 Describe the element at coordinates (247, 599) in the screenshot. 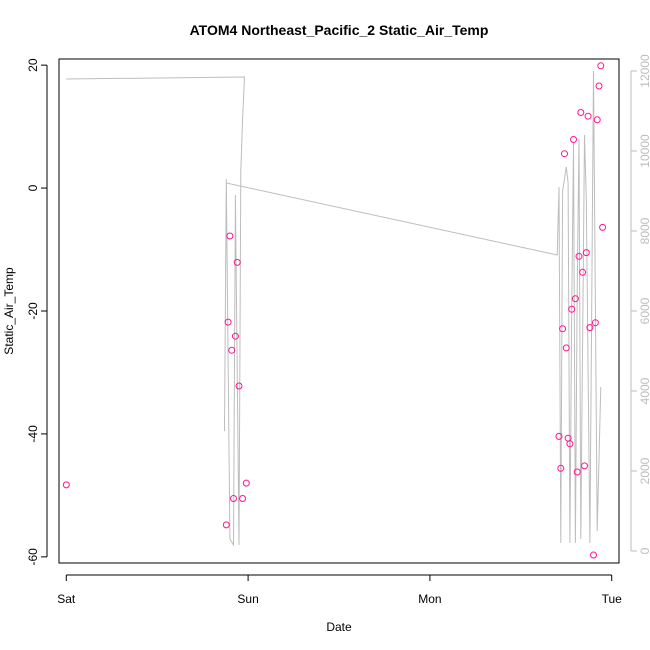

I see `x-tick-label-1: Sun` at that location.